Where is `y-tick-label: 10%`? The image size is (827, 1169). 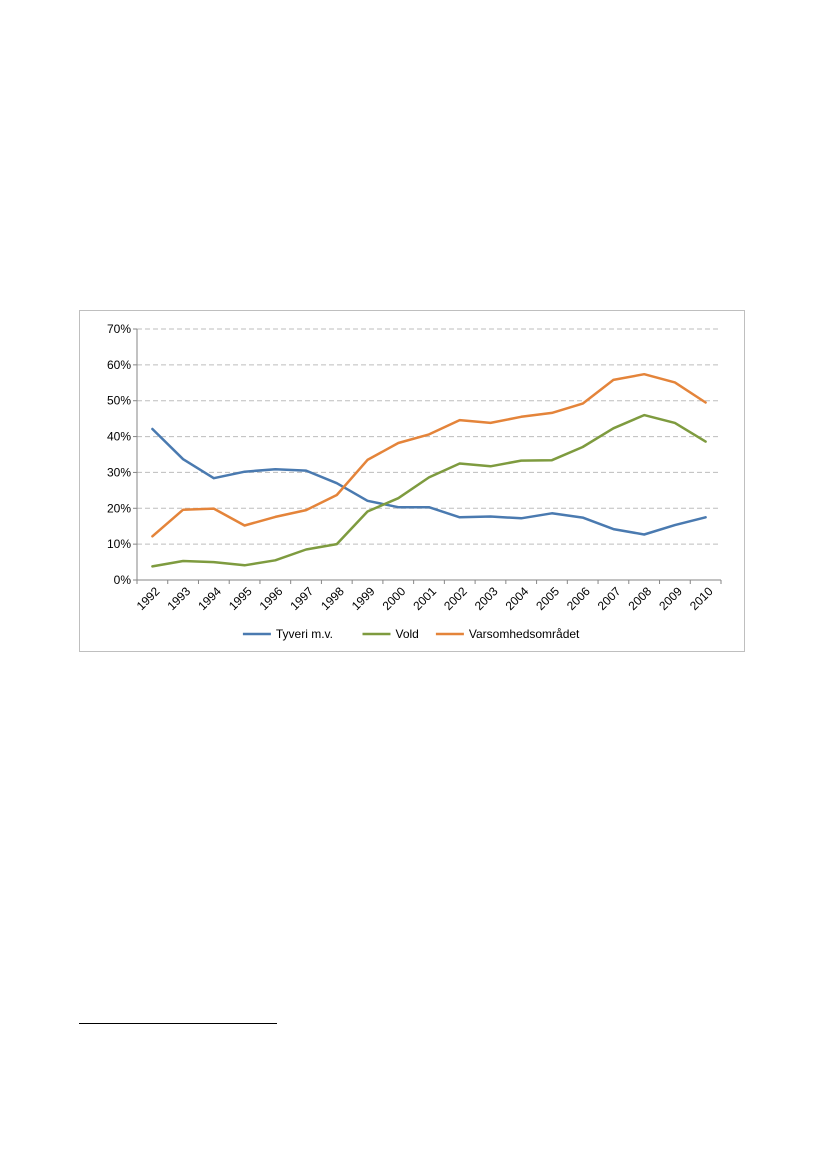 y-tick-label: 10% is located at coordinates (119, 544).